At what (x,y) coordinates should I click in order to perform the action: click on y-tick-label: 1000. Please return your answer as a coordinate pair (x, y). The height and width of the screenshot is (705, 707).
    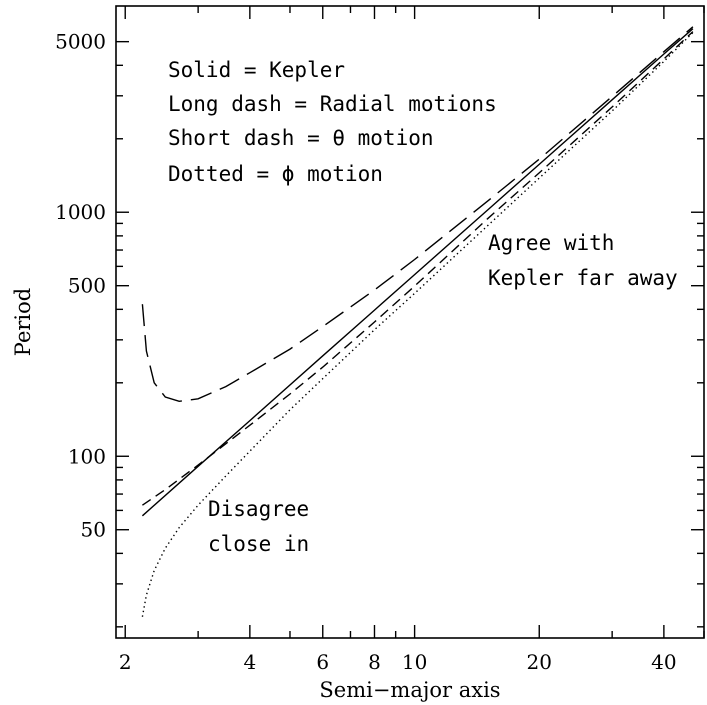
    Looking at the image, I should click on (80, 212).